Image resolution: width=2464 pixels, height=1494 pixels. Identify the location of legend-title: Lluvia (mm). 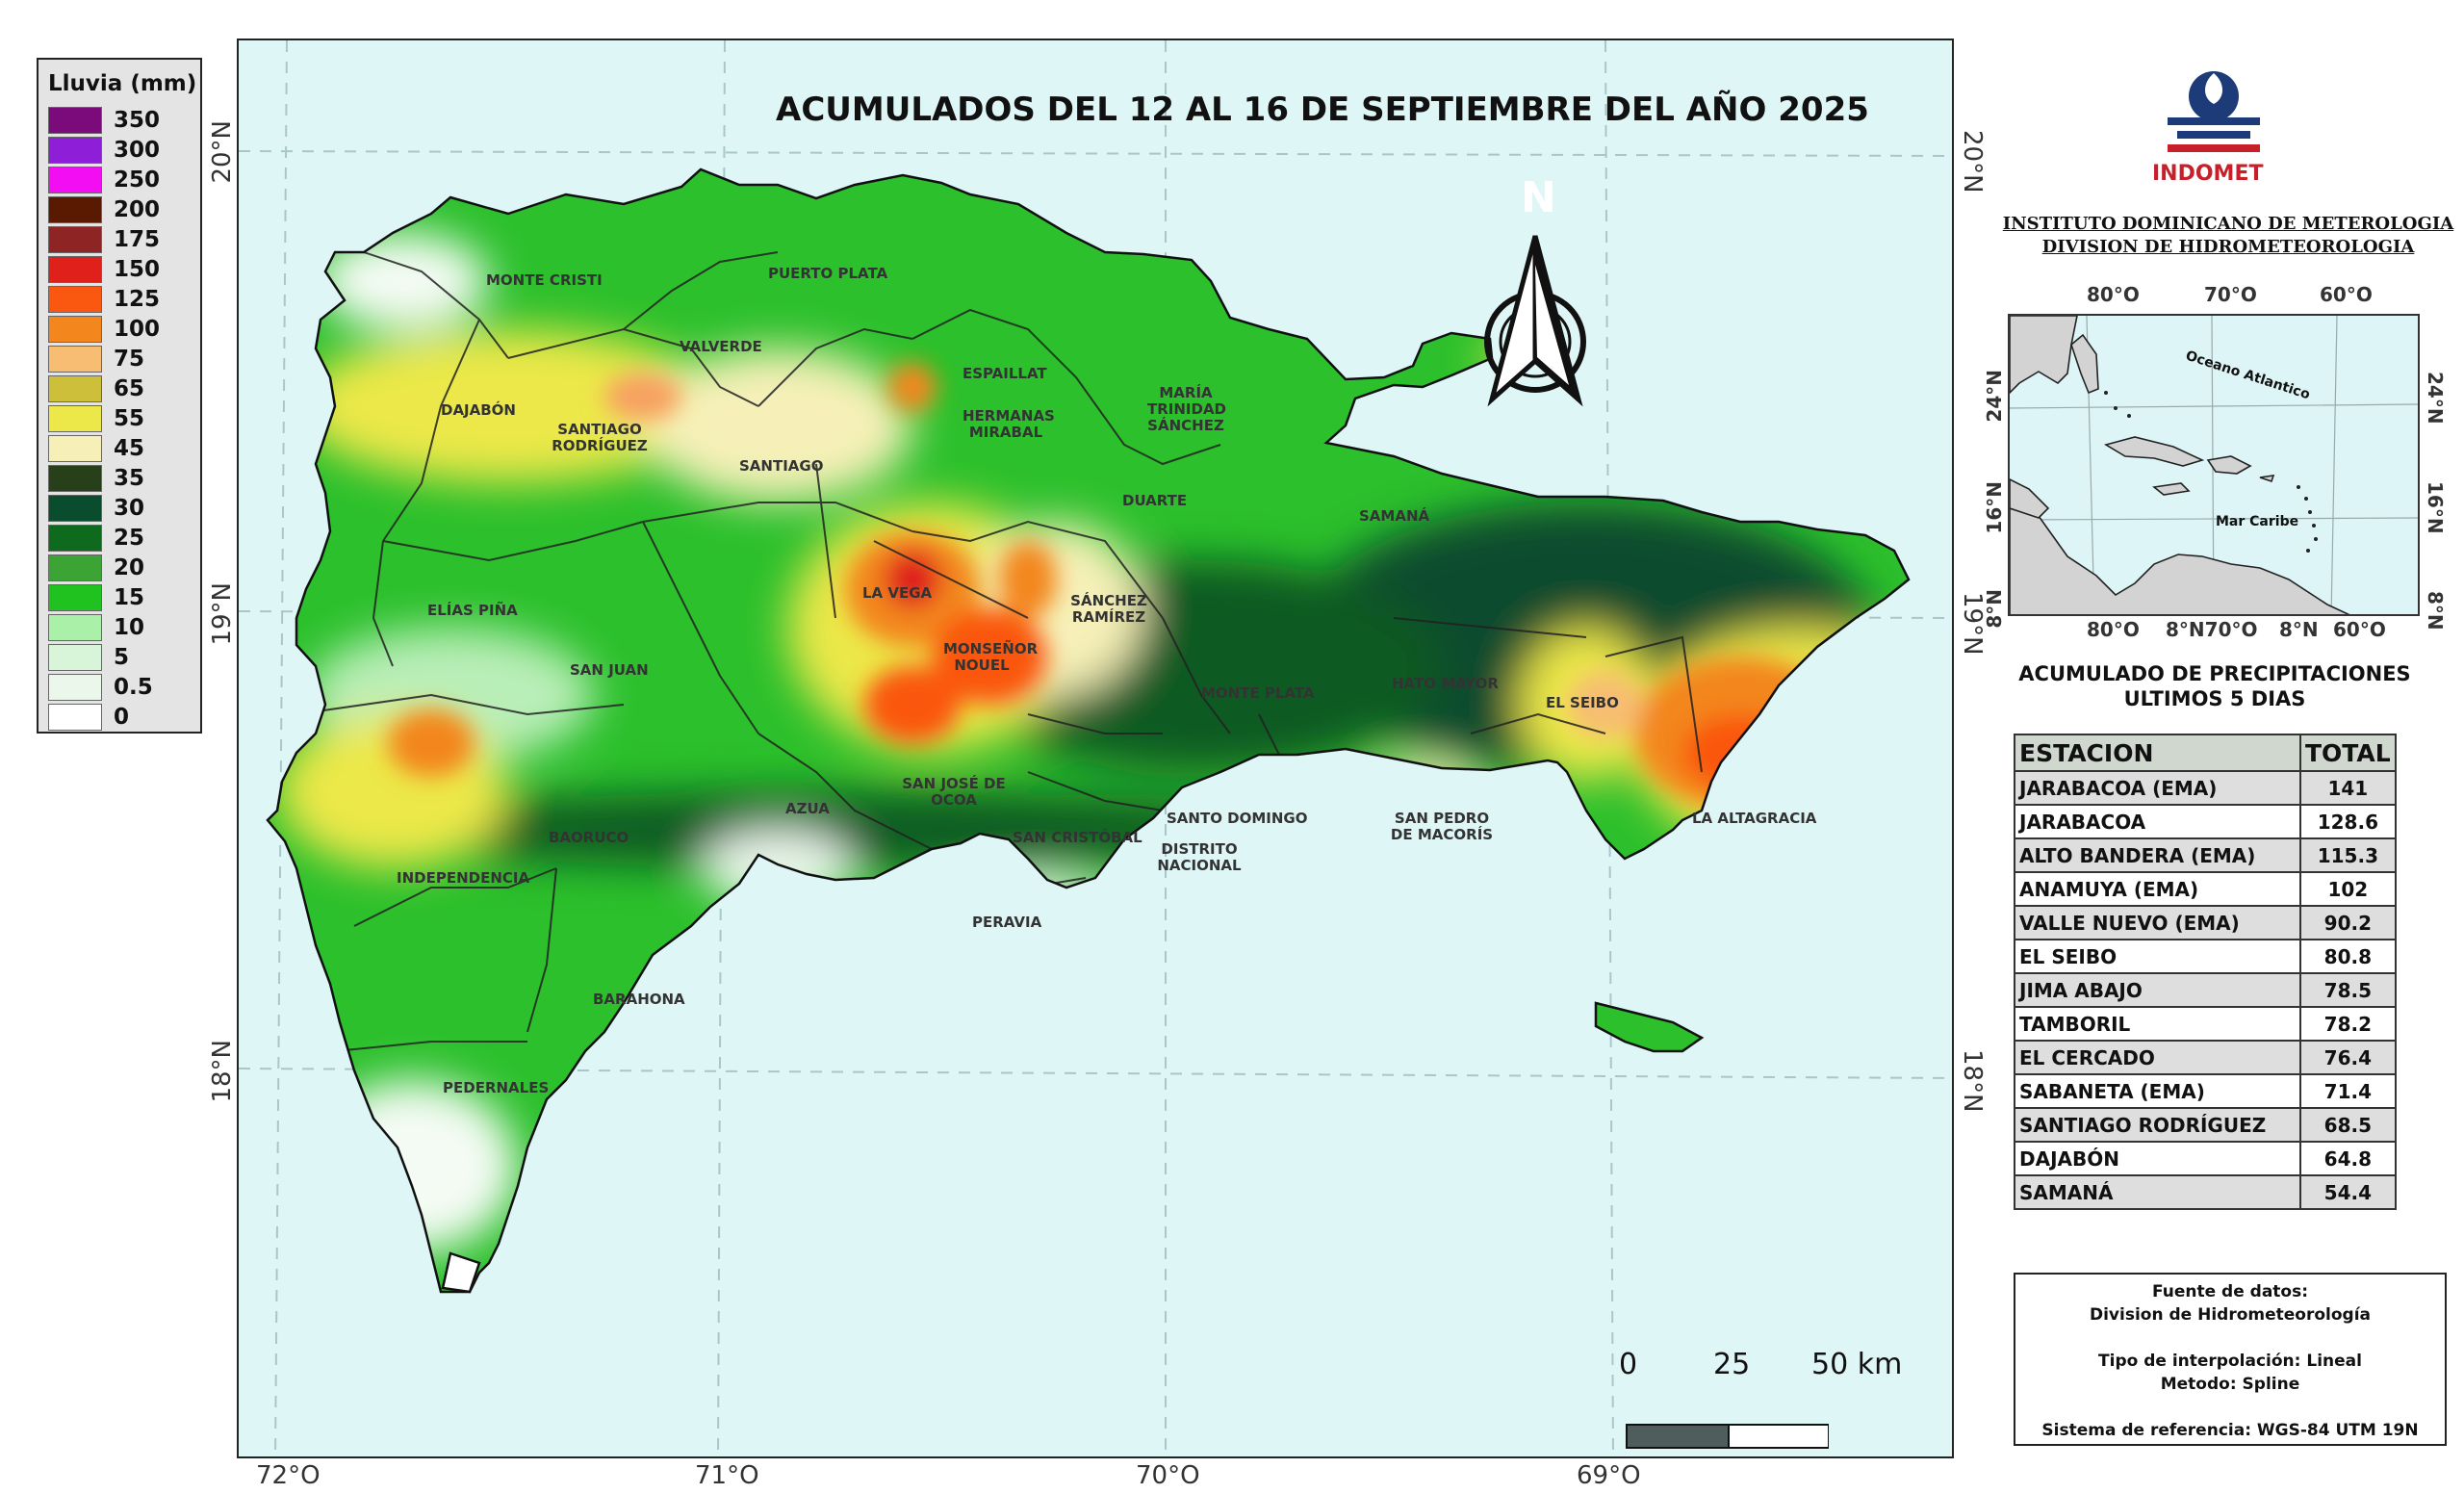
(122, 84).